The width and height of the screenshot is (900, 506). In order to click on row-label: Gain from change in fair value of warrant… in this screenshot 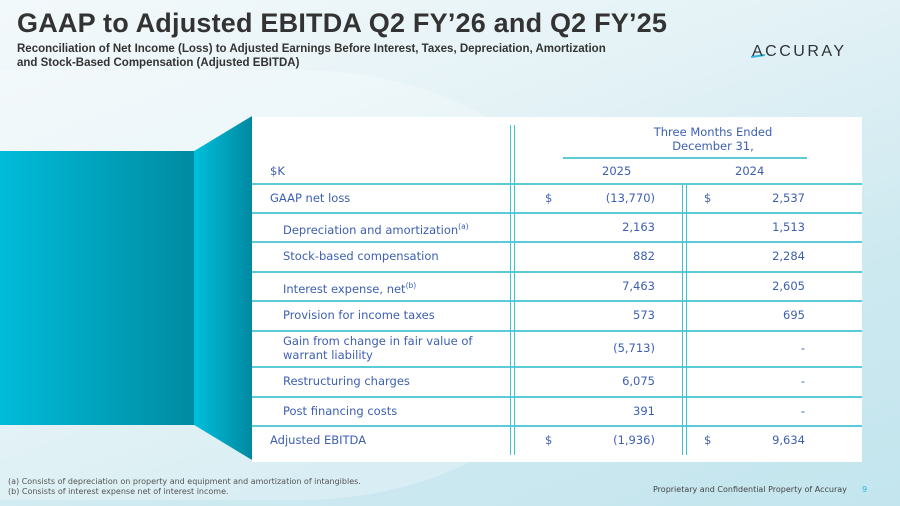, I will do `click(377, 348)`.